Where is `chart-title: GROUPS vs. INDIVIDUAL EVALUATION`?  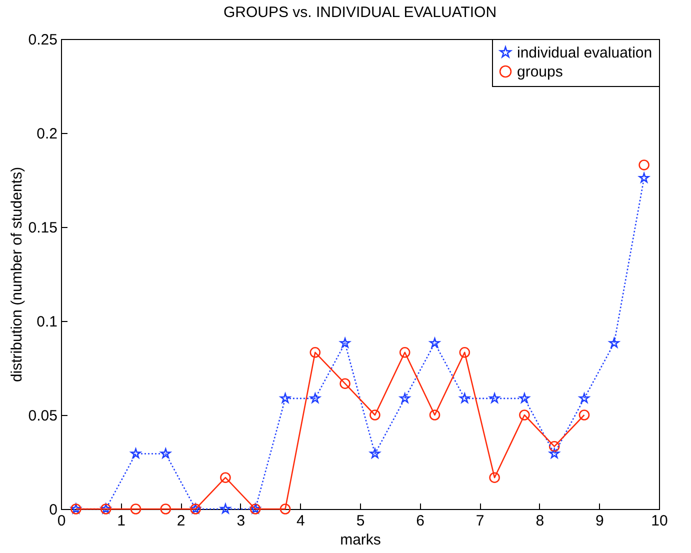 chart-title: GROUPS vs. INDIVIDUAL EVALUATION is located at coordinates (360, 12).